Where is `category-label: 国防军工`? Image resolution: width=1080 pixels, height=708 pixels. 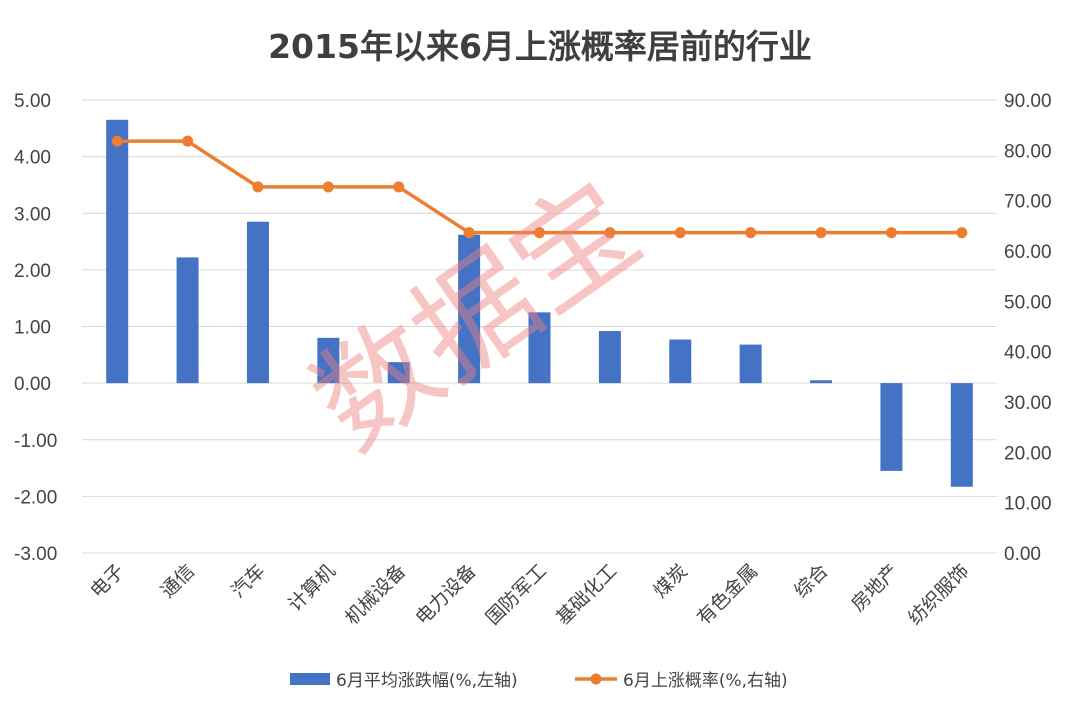
category-label: 国防军工 is located at coordinates (516, 594).